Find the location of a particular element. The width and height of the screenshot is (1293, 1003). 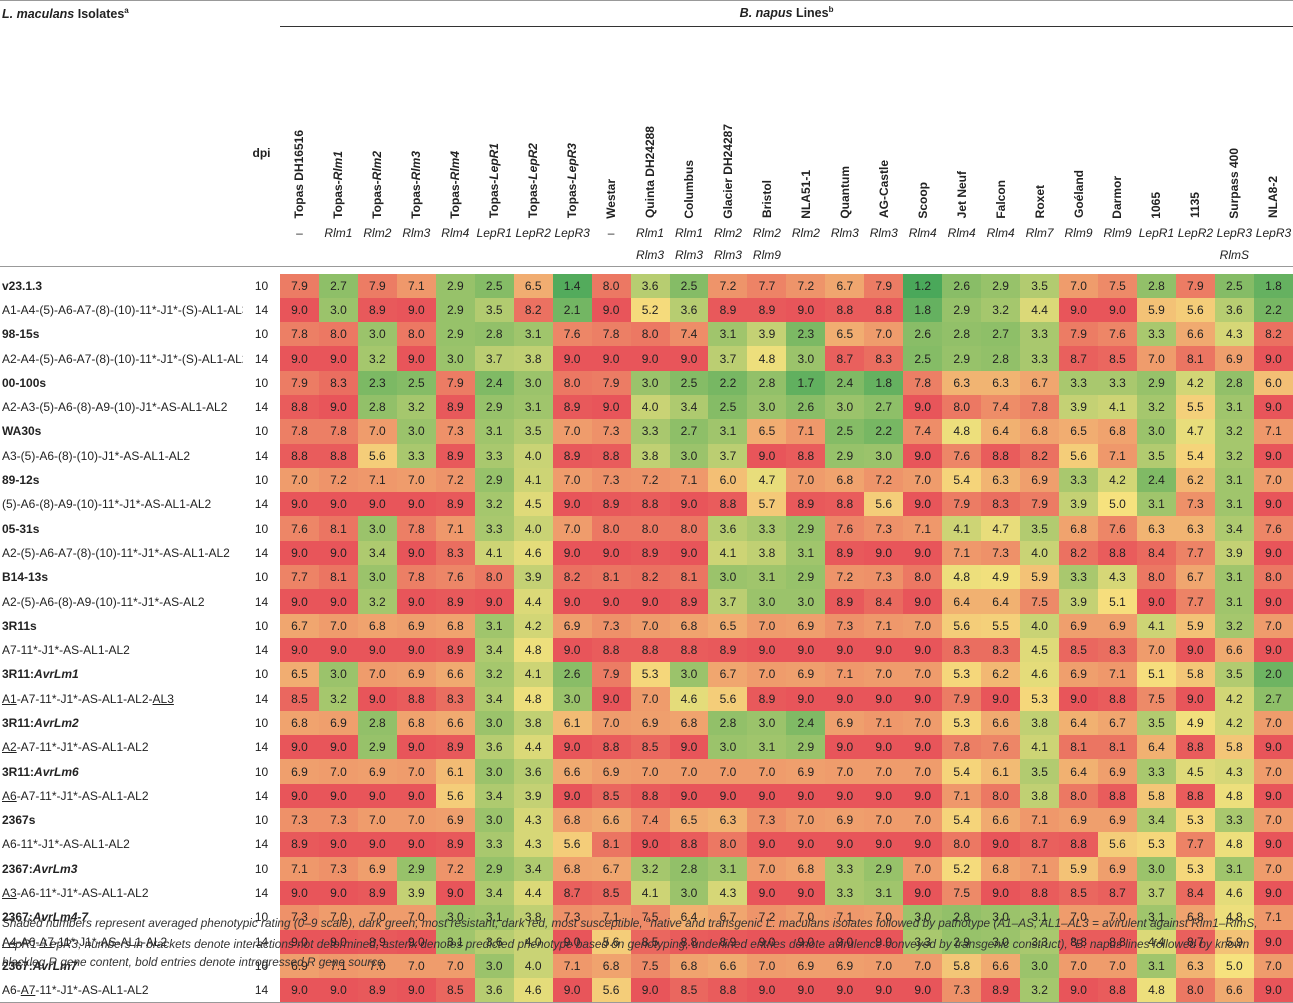

rating-cell: 7.2 is located at coordinates (845, 577).